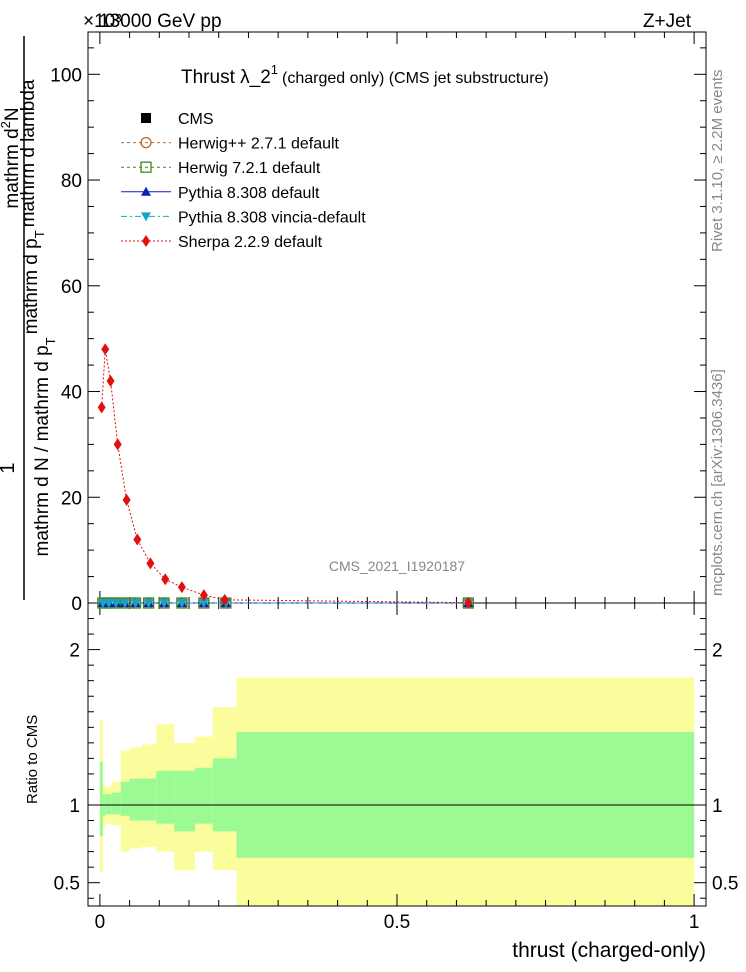 Image resolution: width=746 pixels, height=972 pixels. Describe the element at coordinates (71, 181) in the screenshot. I see `y-tick-label: 80` at that location.